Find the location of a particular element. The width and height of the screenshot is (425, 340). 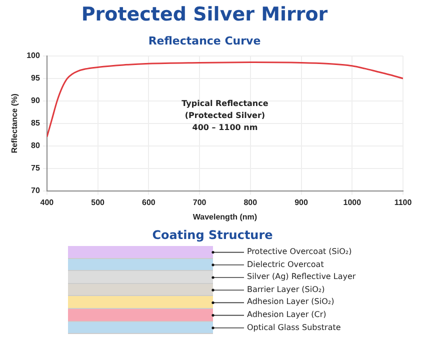

y-tick-label: 75 is located at coordinates (35, 168).